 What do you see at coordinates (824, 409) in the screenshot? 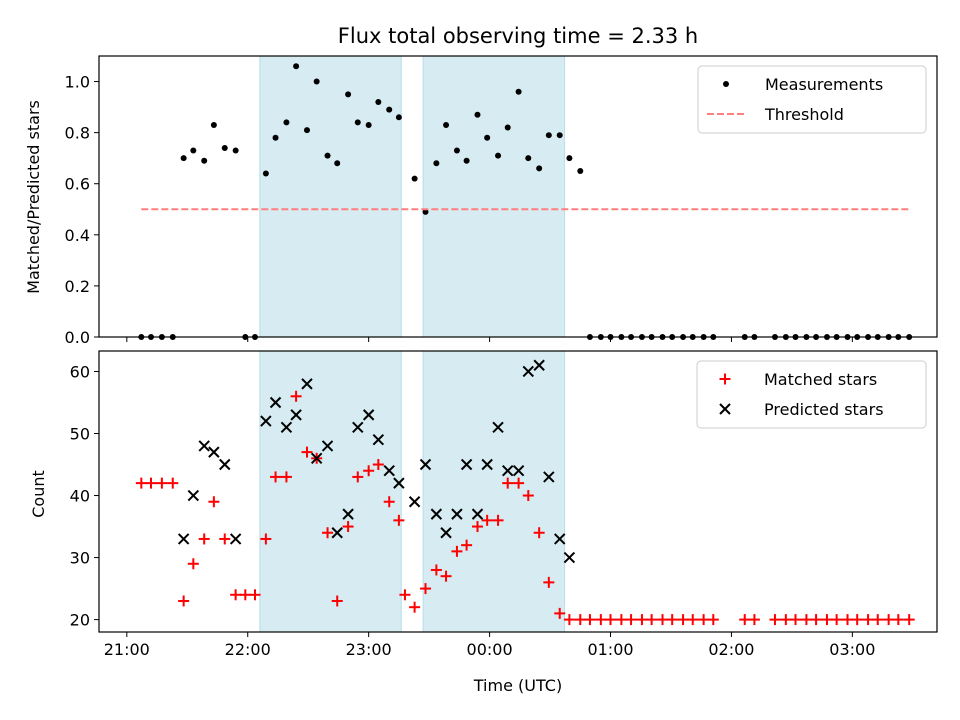
I see `predicted-stars-legend-label: Predicted stars` at bounding box center [824, 409].